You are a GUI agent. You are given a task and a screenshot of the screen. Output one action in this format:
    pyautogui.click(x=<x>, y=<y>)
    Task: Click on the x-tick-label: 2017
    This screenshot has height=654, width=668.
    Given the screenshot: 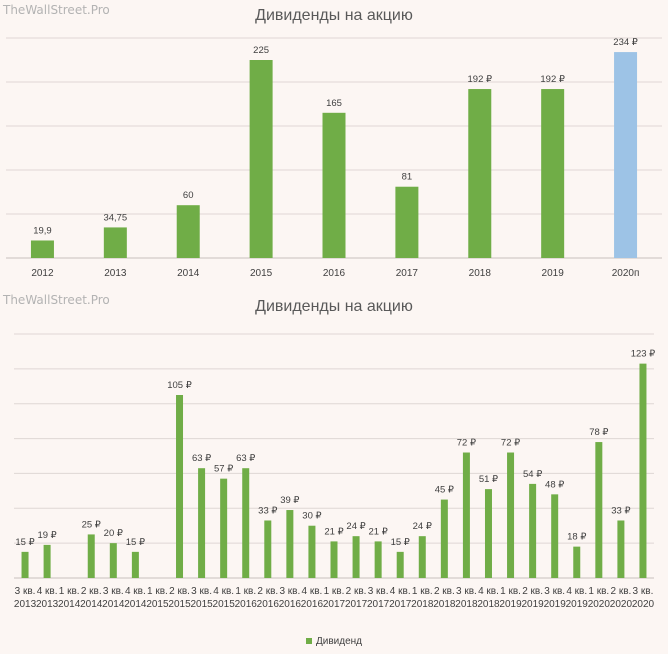 What is the action you would take?
    pyautogui.click(x=407, y=273)
    